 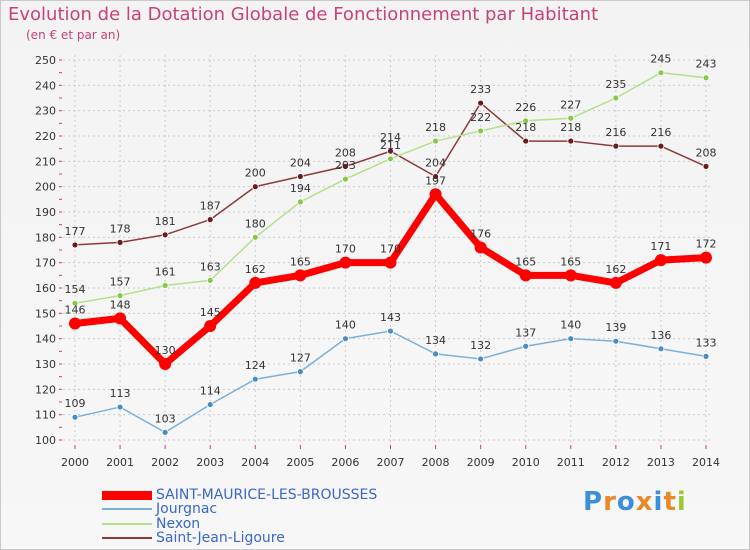 What do you see at coordinates (525, 107) in the screenshot?
I see `data-label: 226` at bounding box center [525, 107].